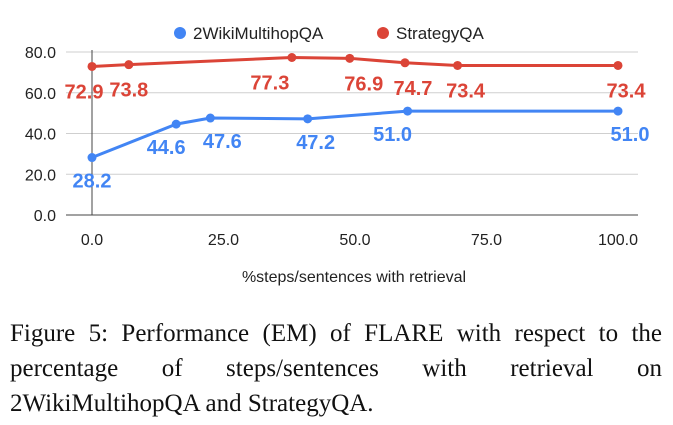 Image resolution: width=673 pixels, height=425 pixels. Describe the element at coordinates (440, 33) in the screenshot. I see `legend-label-2: StrategyQA` at that location.